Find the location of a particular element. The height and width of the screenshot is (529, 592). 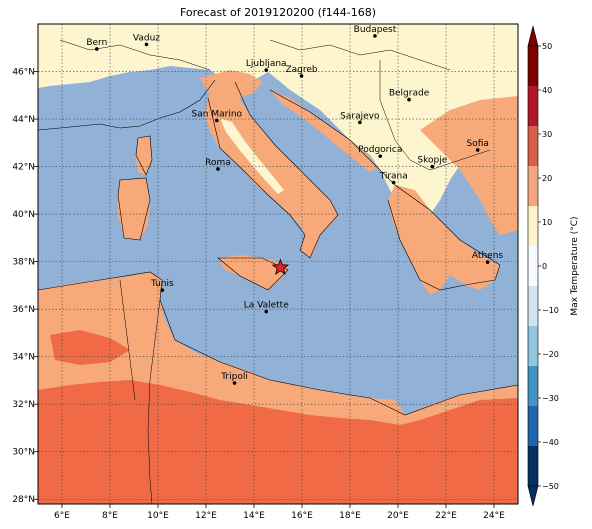

colorbar-tick-label: 20 is located at coordinates (547, 178).